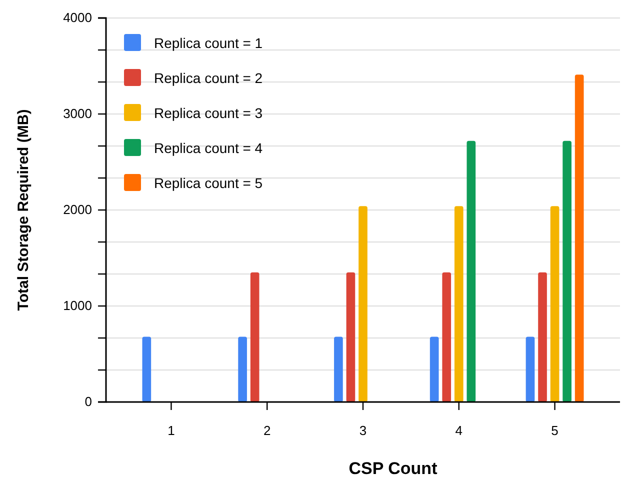 The image size is (626, 484). What do you see at coordinates (554, 430) in the screenshot?
I see `x-tick-label: 5` at bounding box center [554, 430].